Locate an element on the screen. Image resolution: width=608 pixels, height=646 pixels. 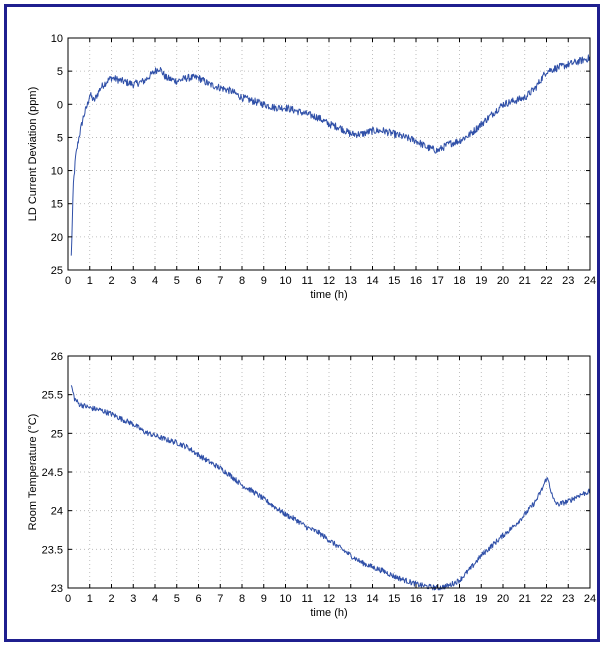
current-y-tick-label: 15 is located at coordinates (57, 205).